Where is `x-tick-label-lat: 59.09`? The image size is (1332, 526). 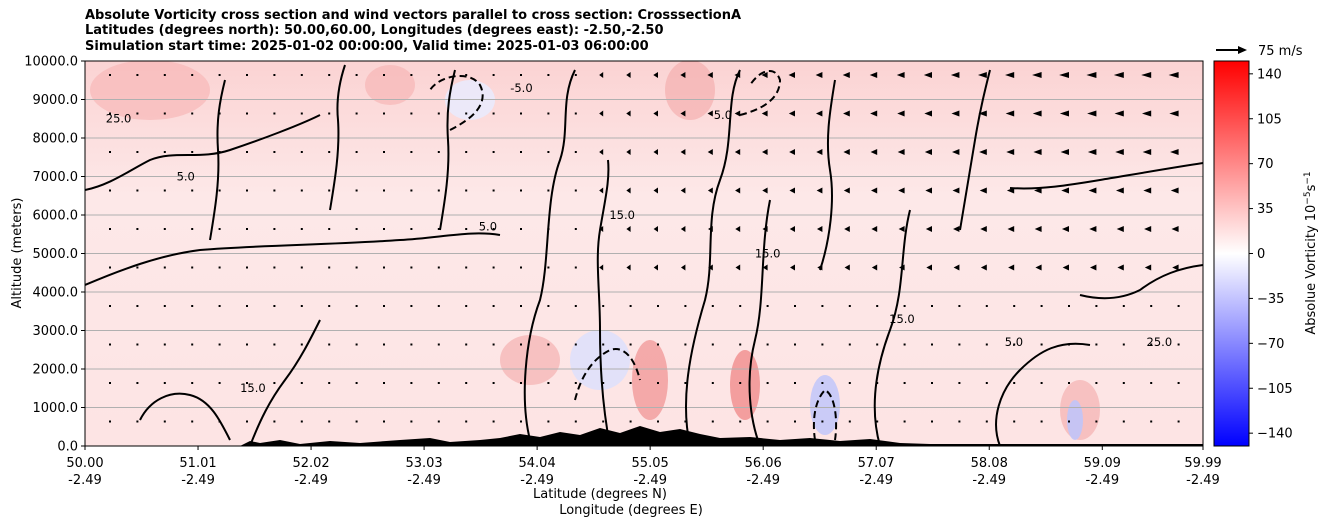
x-tick-label-lat: 59.09 is located at coordinates (1102, 463).